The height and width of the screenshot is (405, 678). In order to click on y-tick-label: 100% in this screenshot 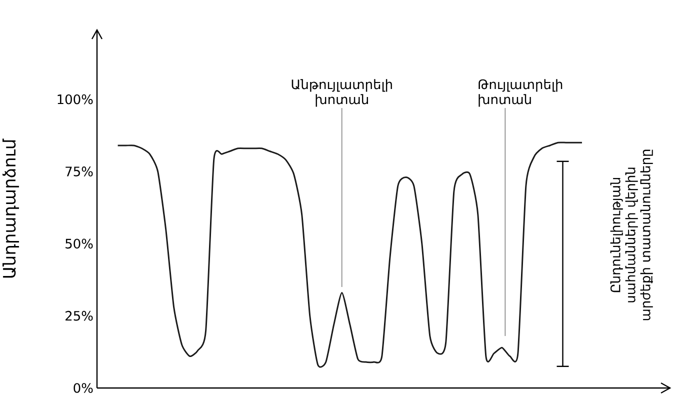, I will do `click(75, 99)`.